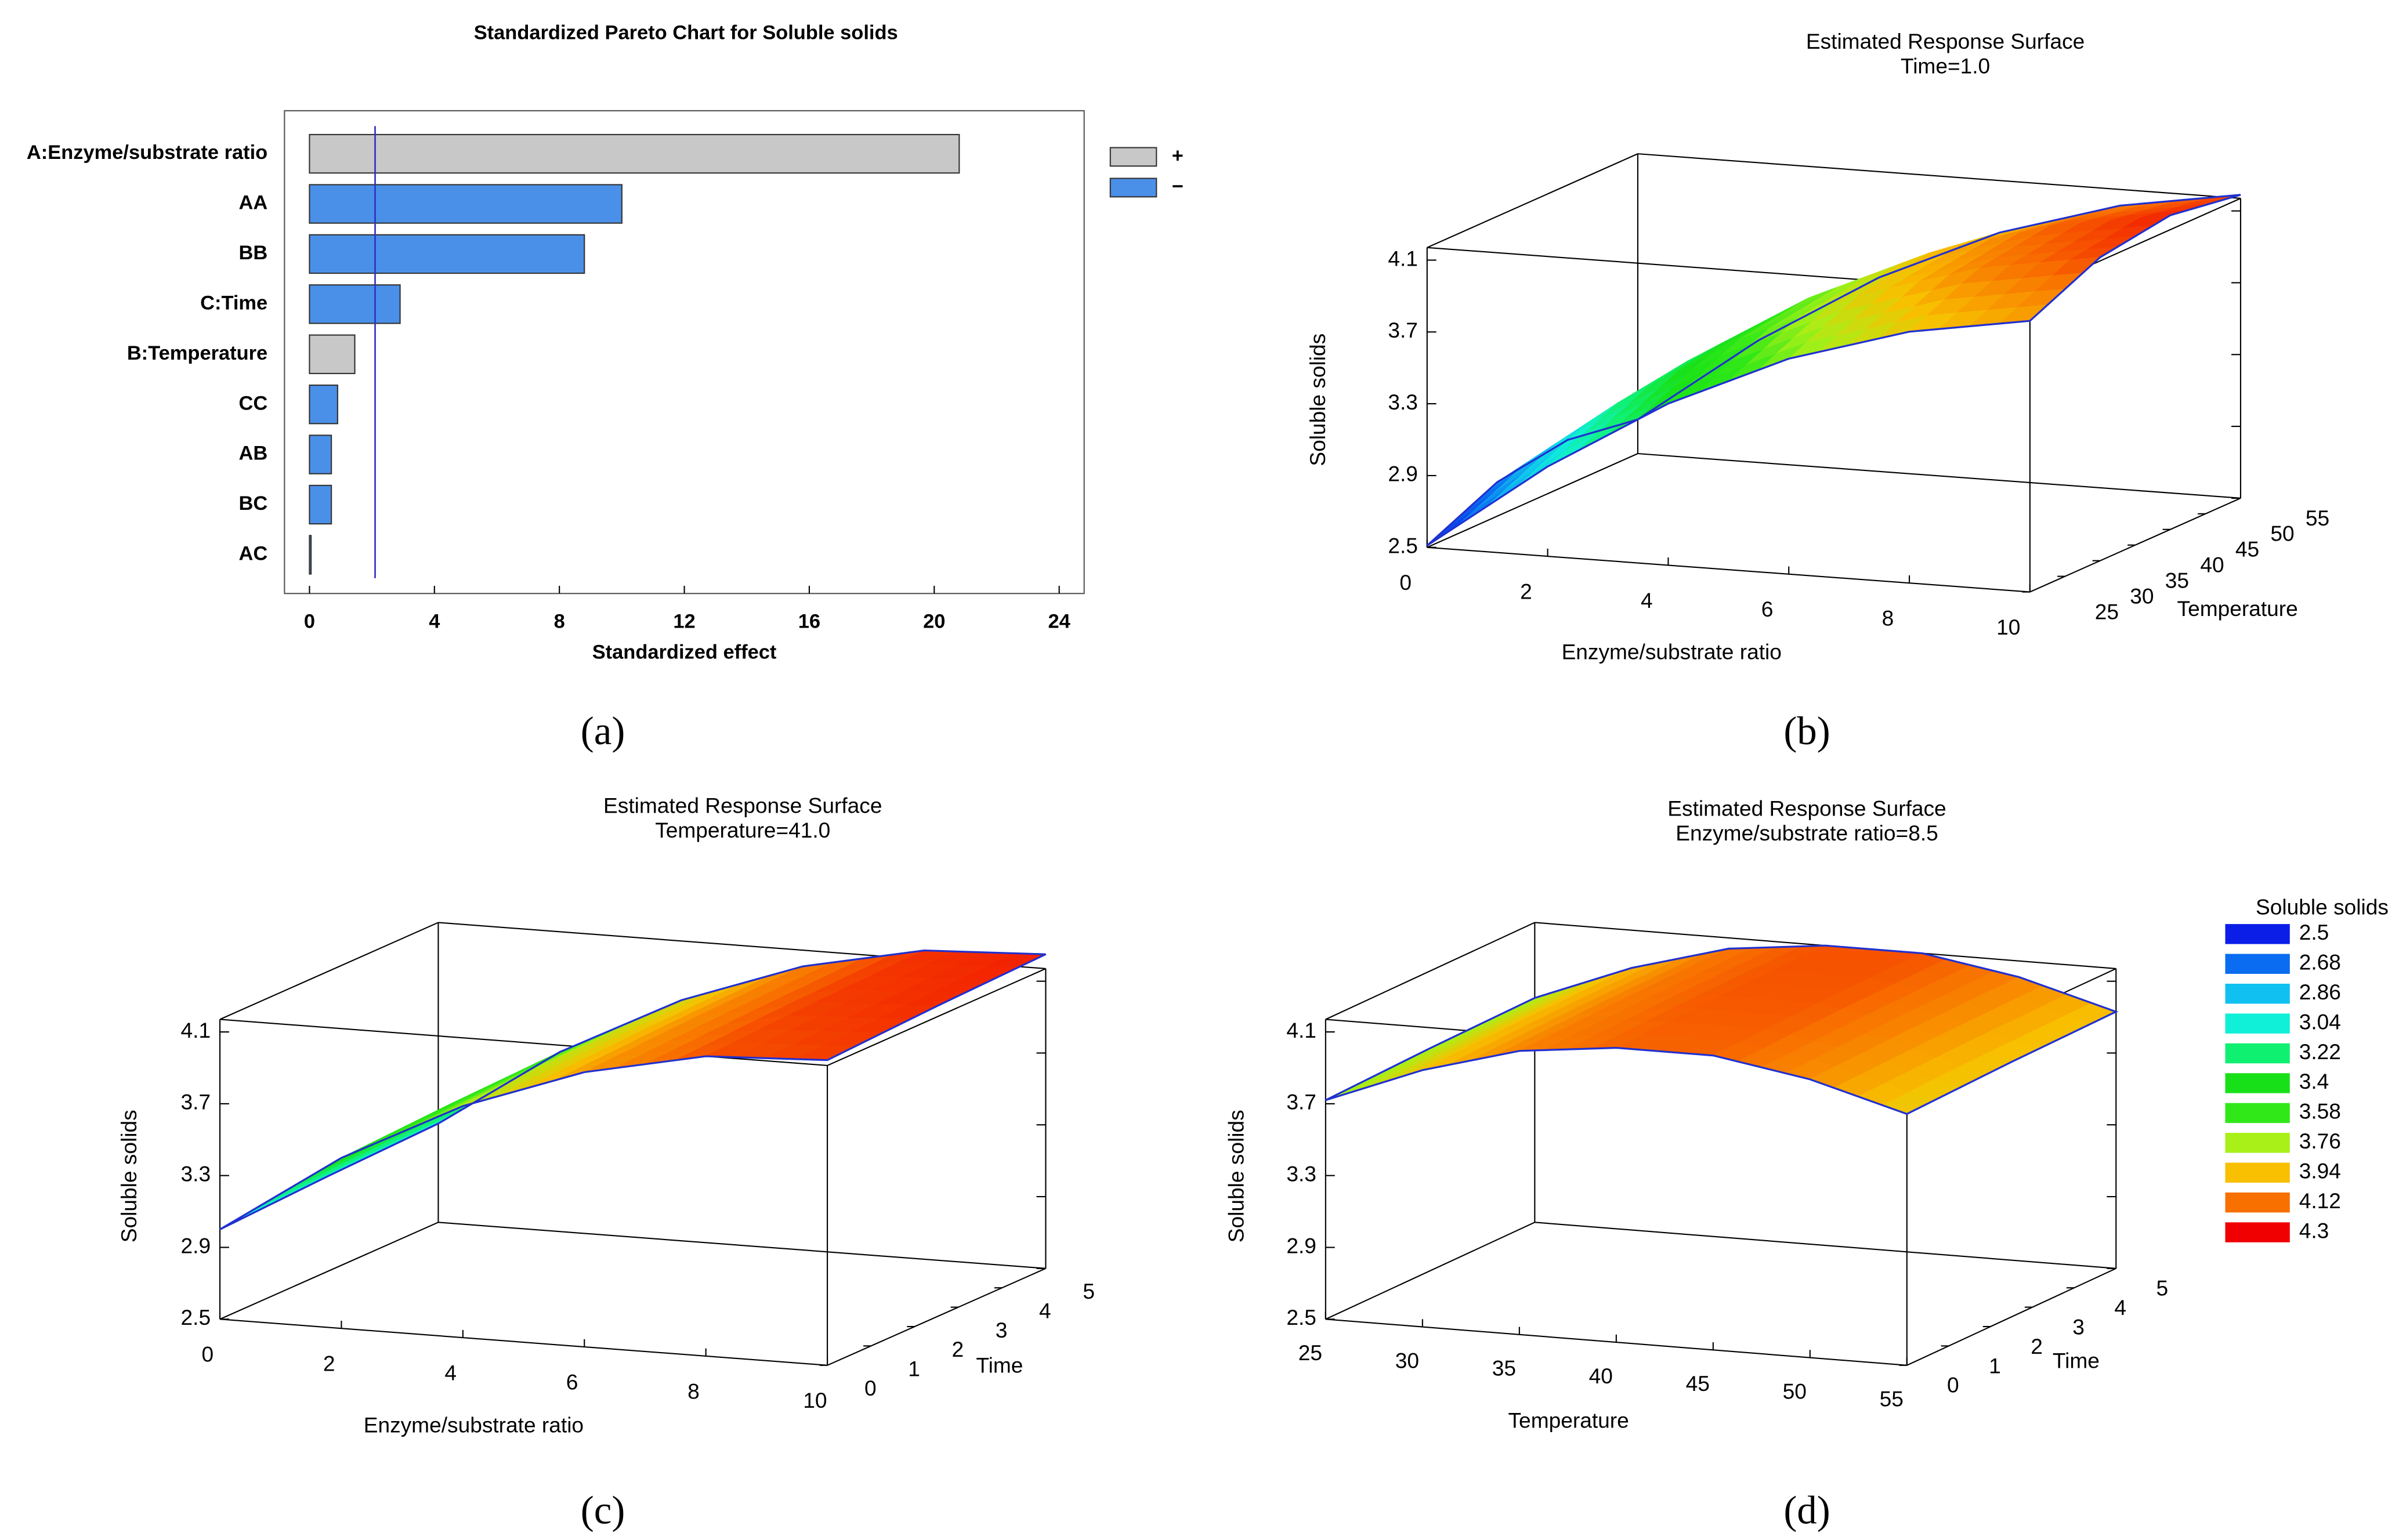  I want to click on x-tick-label: 12, so click(684, 622).